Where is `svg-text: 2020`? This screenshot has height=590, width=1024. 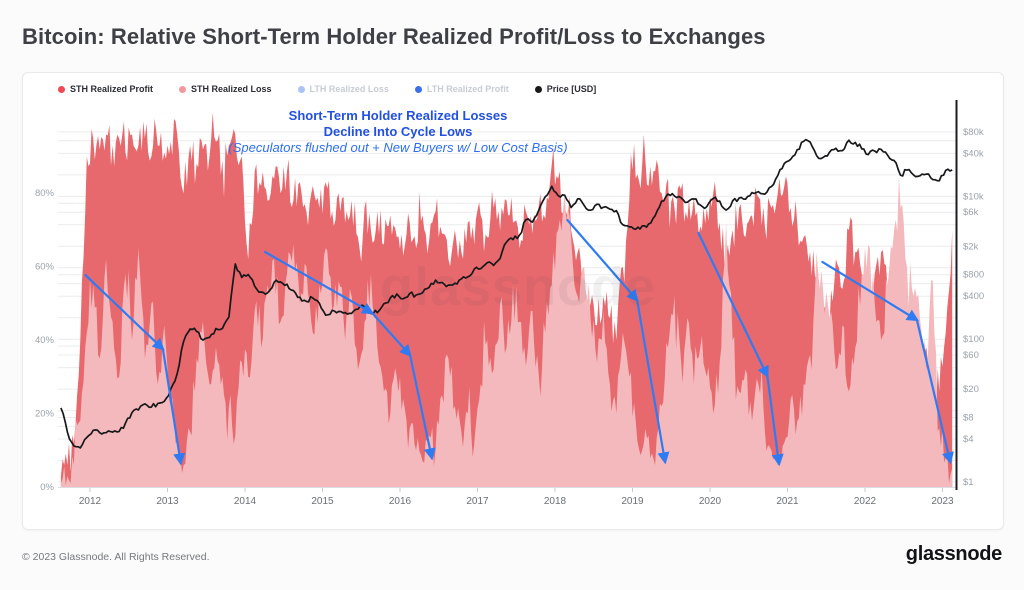
svg-text: 2020 is located at coordinates (710, 501).